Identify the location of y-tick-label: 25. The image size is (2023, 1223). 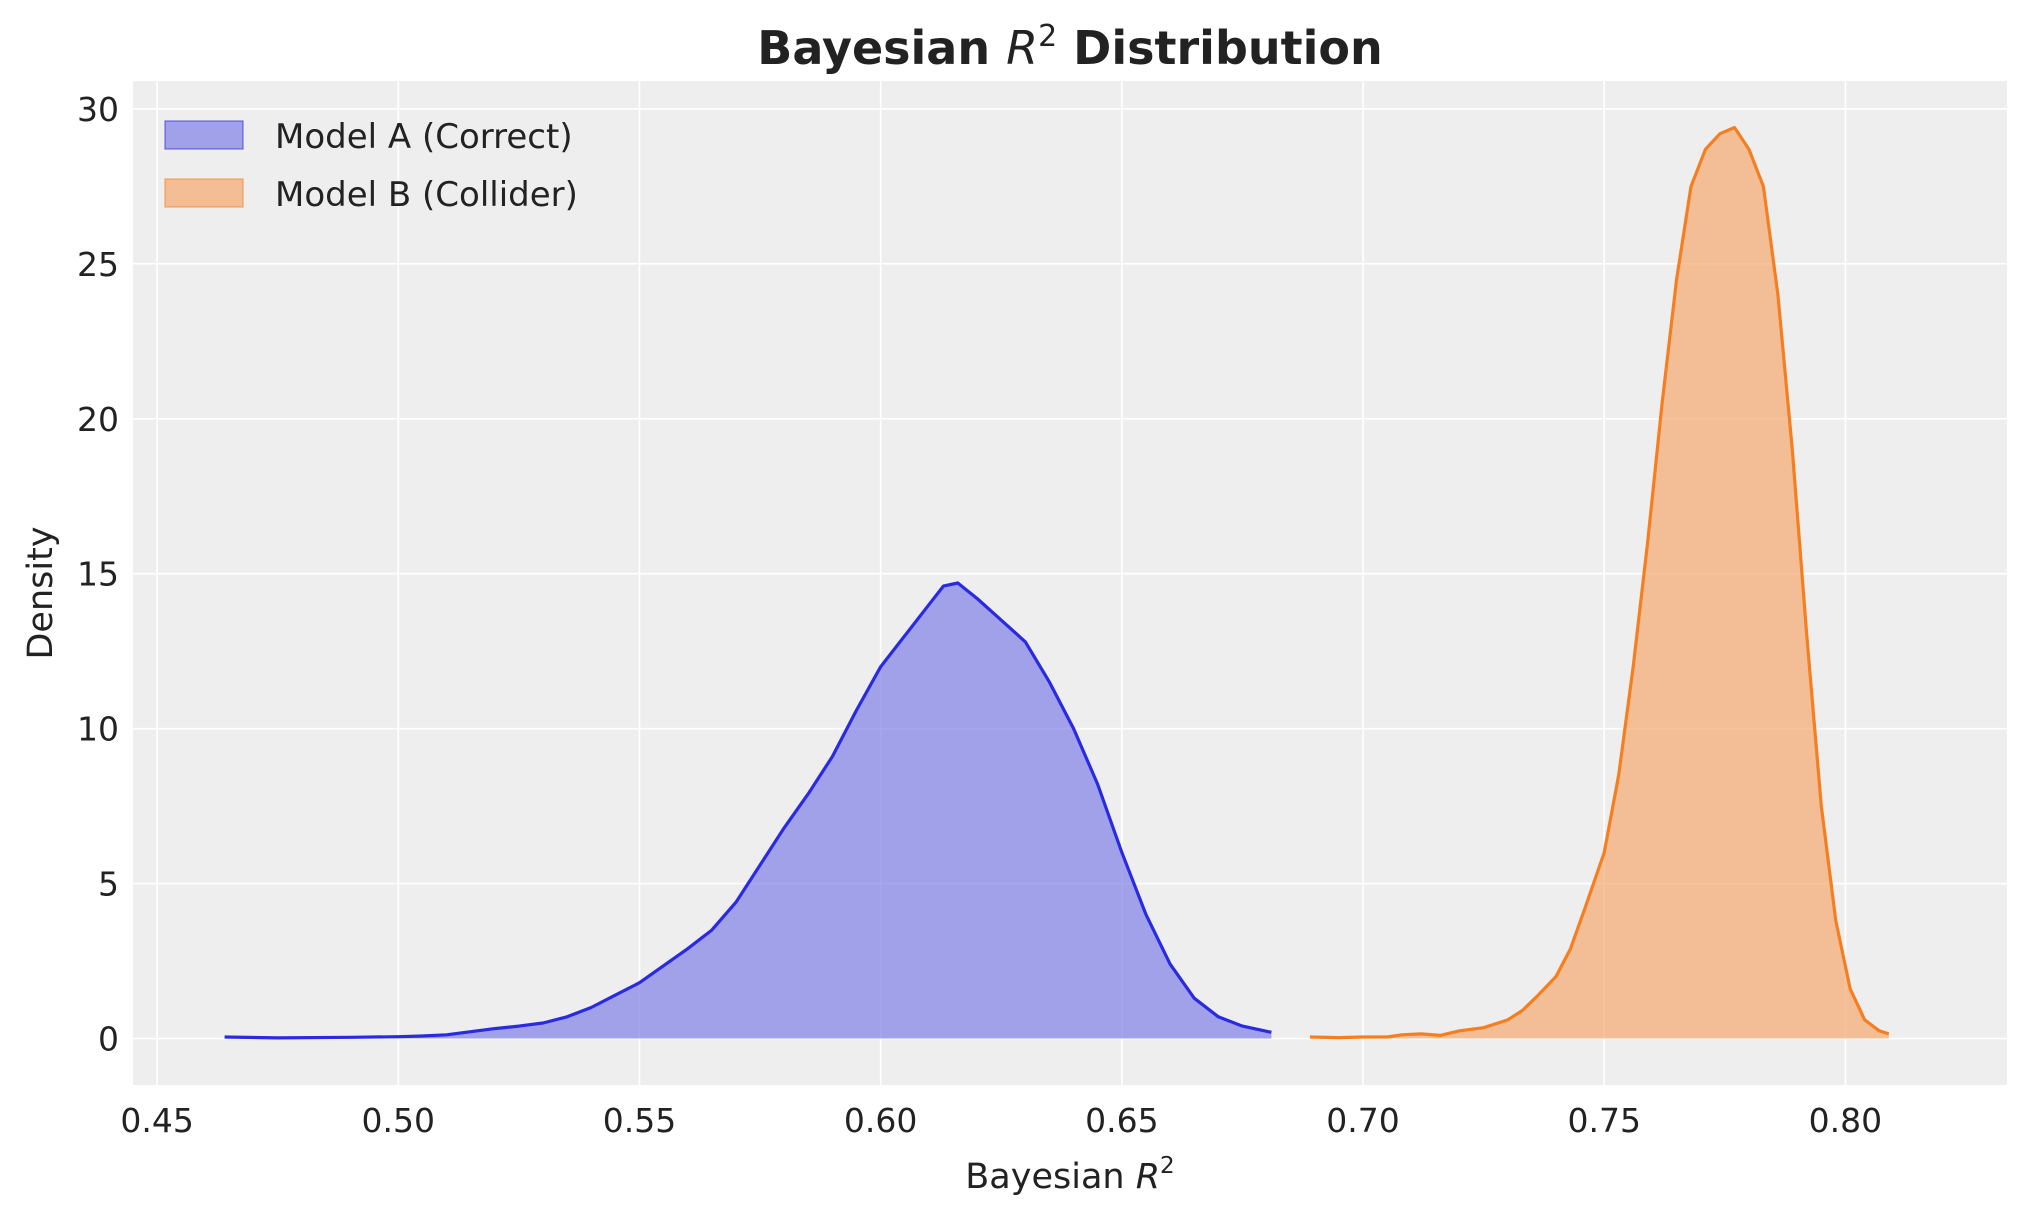
(98, 264).